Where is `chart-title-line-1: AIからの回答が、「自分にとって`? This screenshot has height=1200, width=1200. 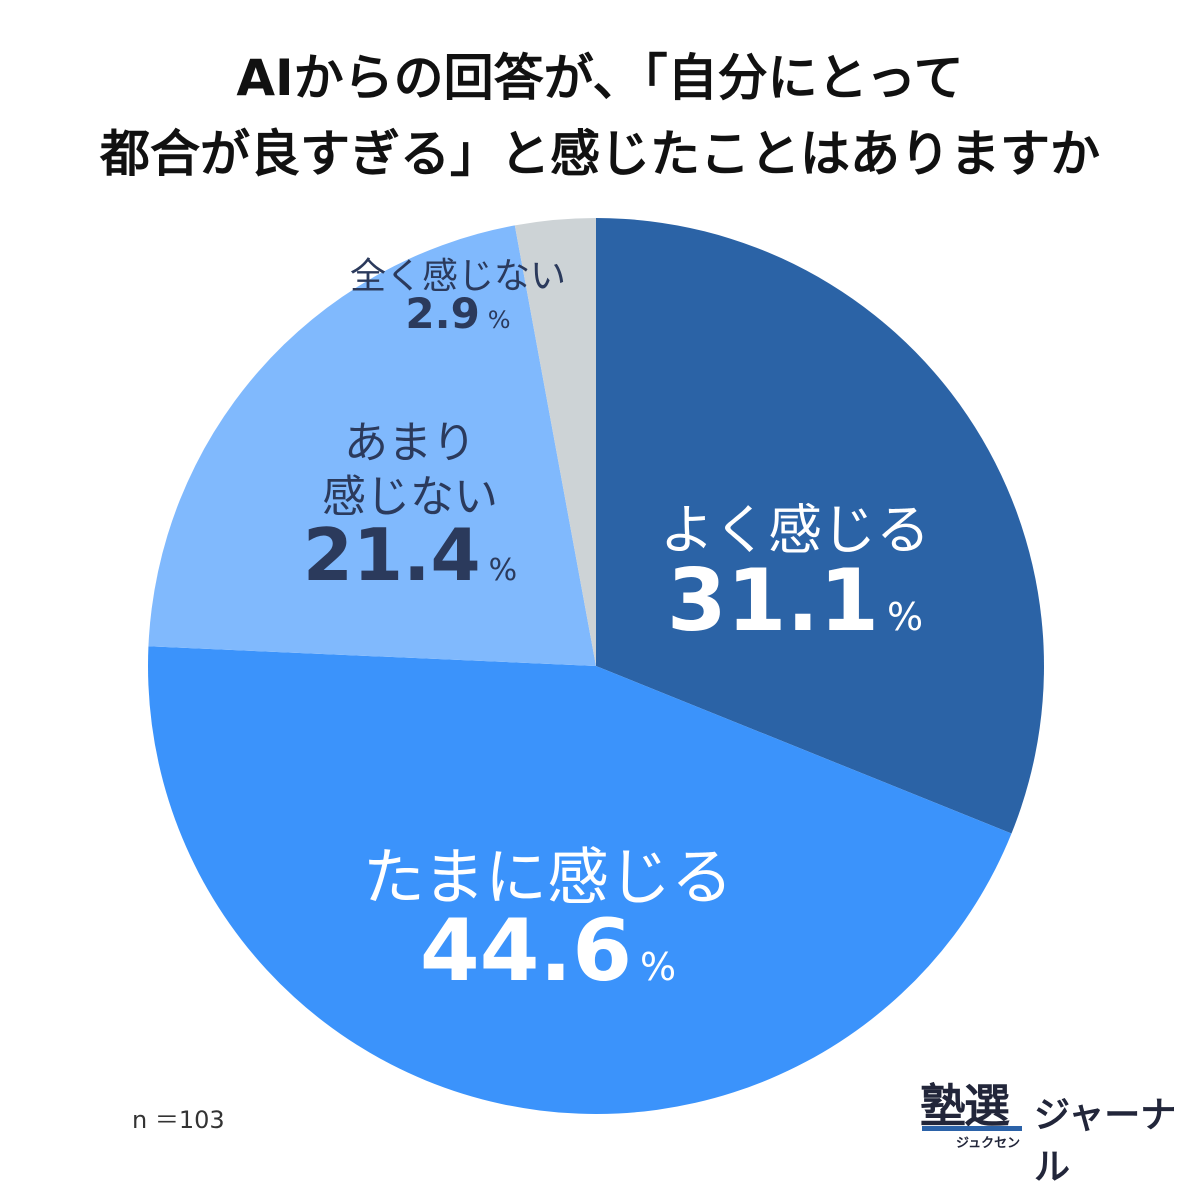
chart-title-line-1: AIからの回答が、「自分にとって is located at coordinates (600, 78).